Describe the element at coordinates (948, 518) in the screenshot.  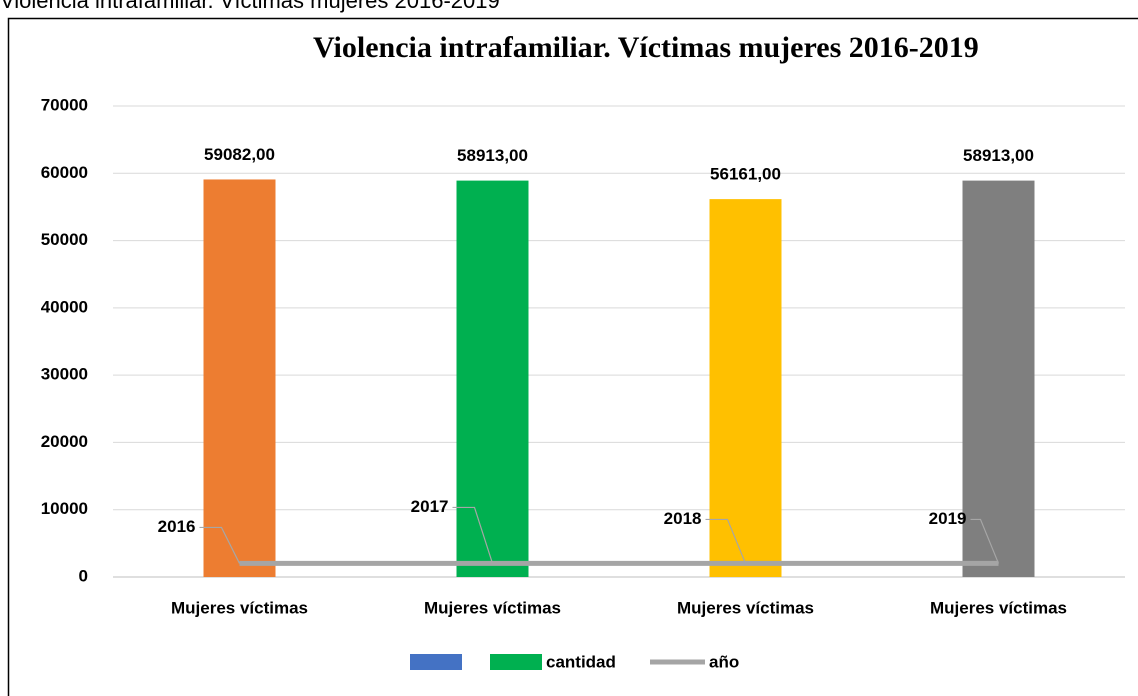
I see `point-label: 2019` at that location.